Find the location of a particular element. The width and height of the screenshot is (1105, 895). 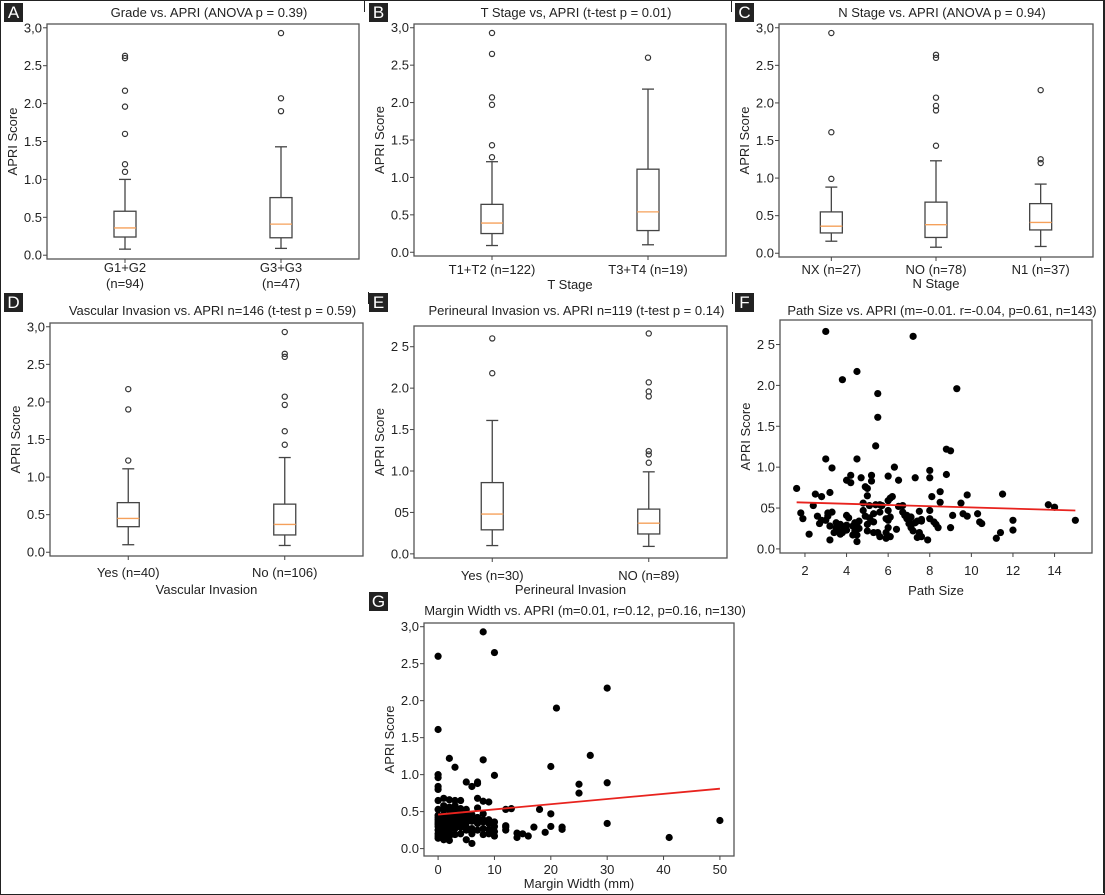

x-axis-label: T Stage is located at coordinates (569, 284).